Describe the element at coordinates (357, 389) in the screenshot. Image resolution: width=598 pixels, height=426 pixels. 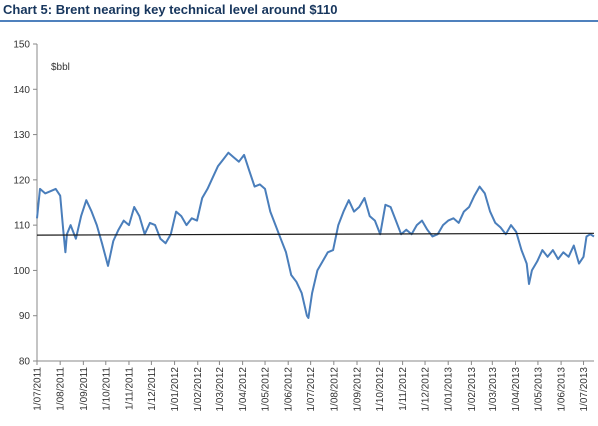
I see `x-tick-label: 1/09/2012` at that location.